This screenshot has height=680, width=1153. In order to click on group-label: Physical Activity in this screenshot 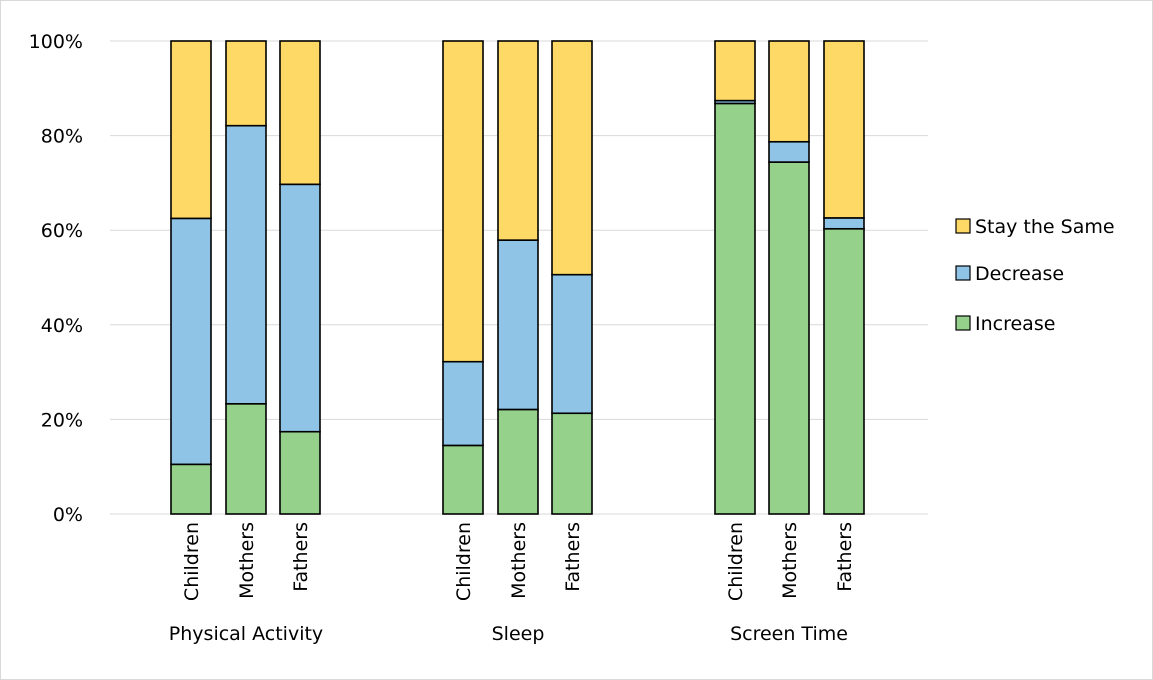, I will do `click(246, 634)`.